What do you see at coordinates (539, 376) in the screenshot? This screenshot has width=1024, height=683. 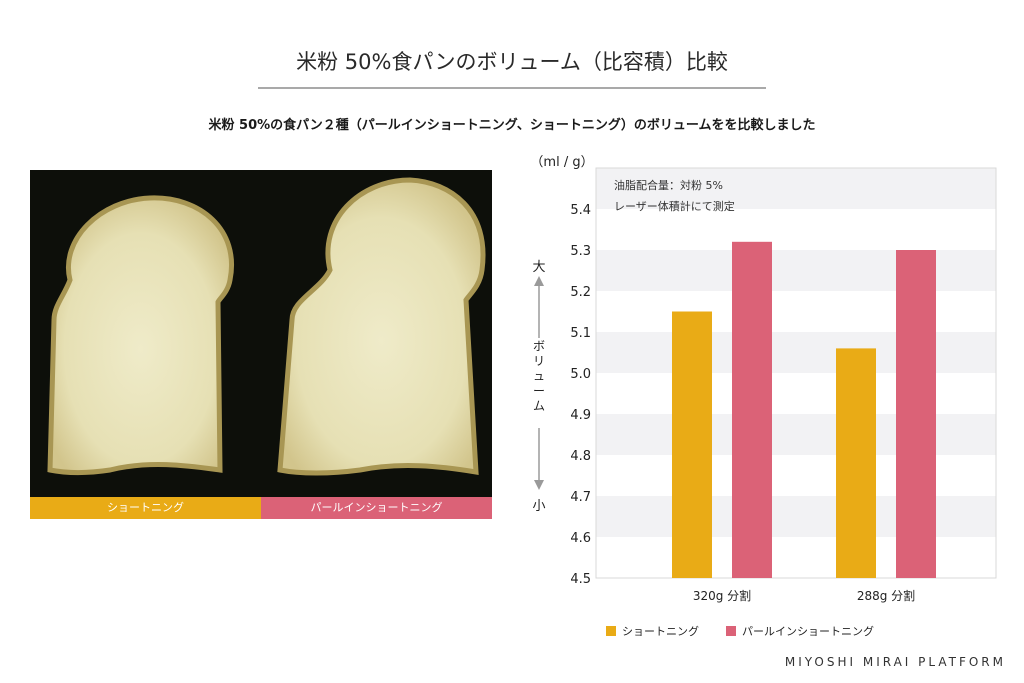 I see `indicator-volume: ボリューム` at bounding box center [539, 376].